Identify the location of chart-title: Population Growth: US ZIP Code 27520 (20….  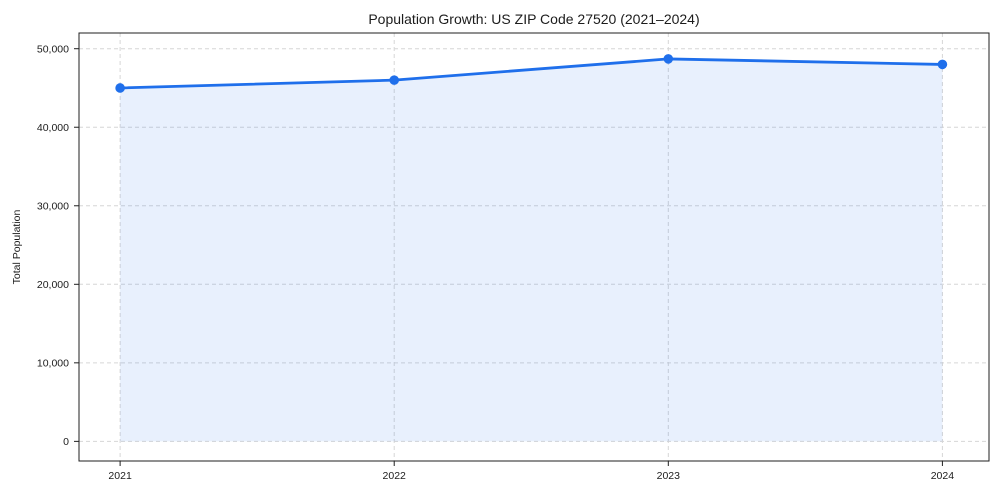
(534, 19).